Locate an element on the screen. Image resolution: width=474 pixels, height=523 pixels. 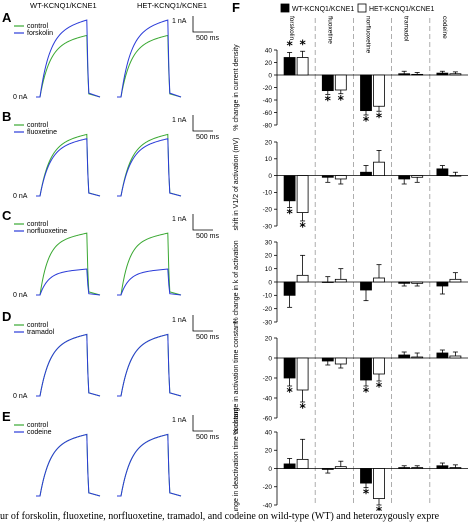
legend-label-drug: norfluoxetine is located at coordinates (47, 231).